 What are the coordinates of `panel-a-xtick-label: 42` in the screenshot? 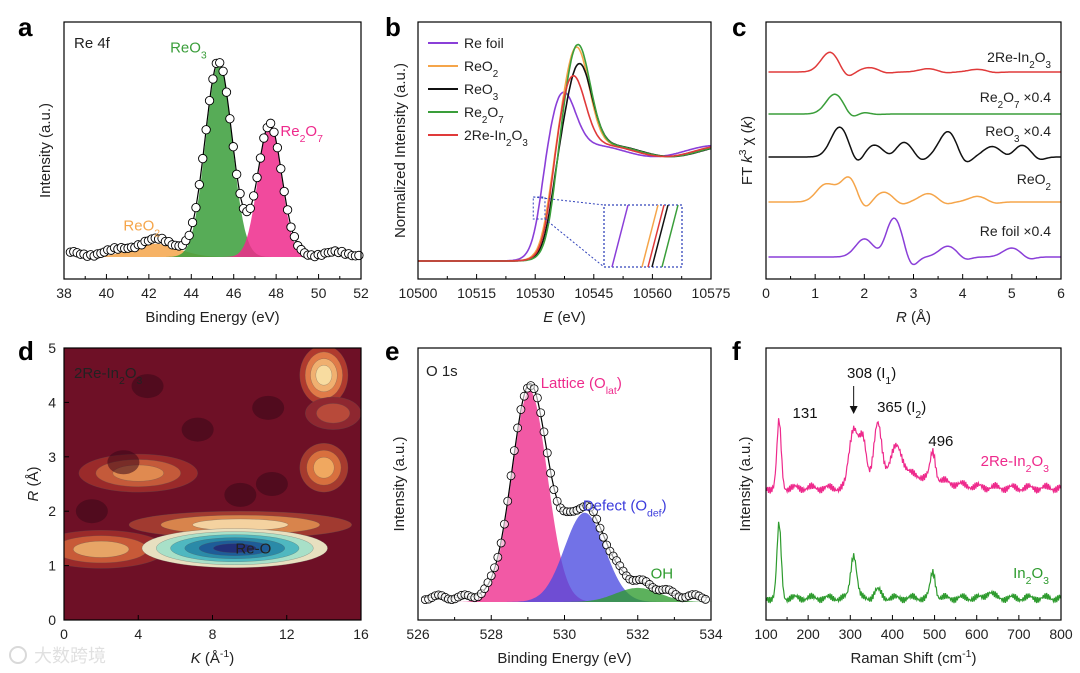 It's located at (149, 293).